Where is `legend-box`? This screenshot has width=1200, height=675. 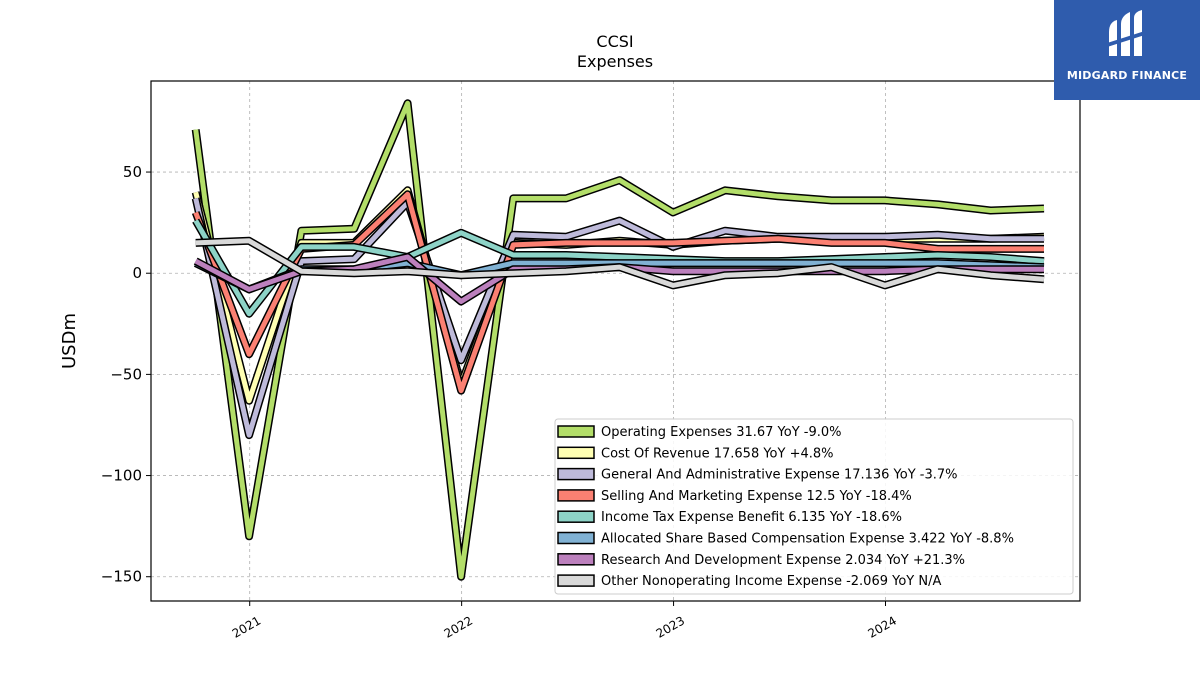
legend-box is located at coordinates (814, 506).